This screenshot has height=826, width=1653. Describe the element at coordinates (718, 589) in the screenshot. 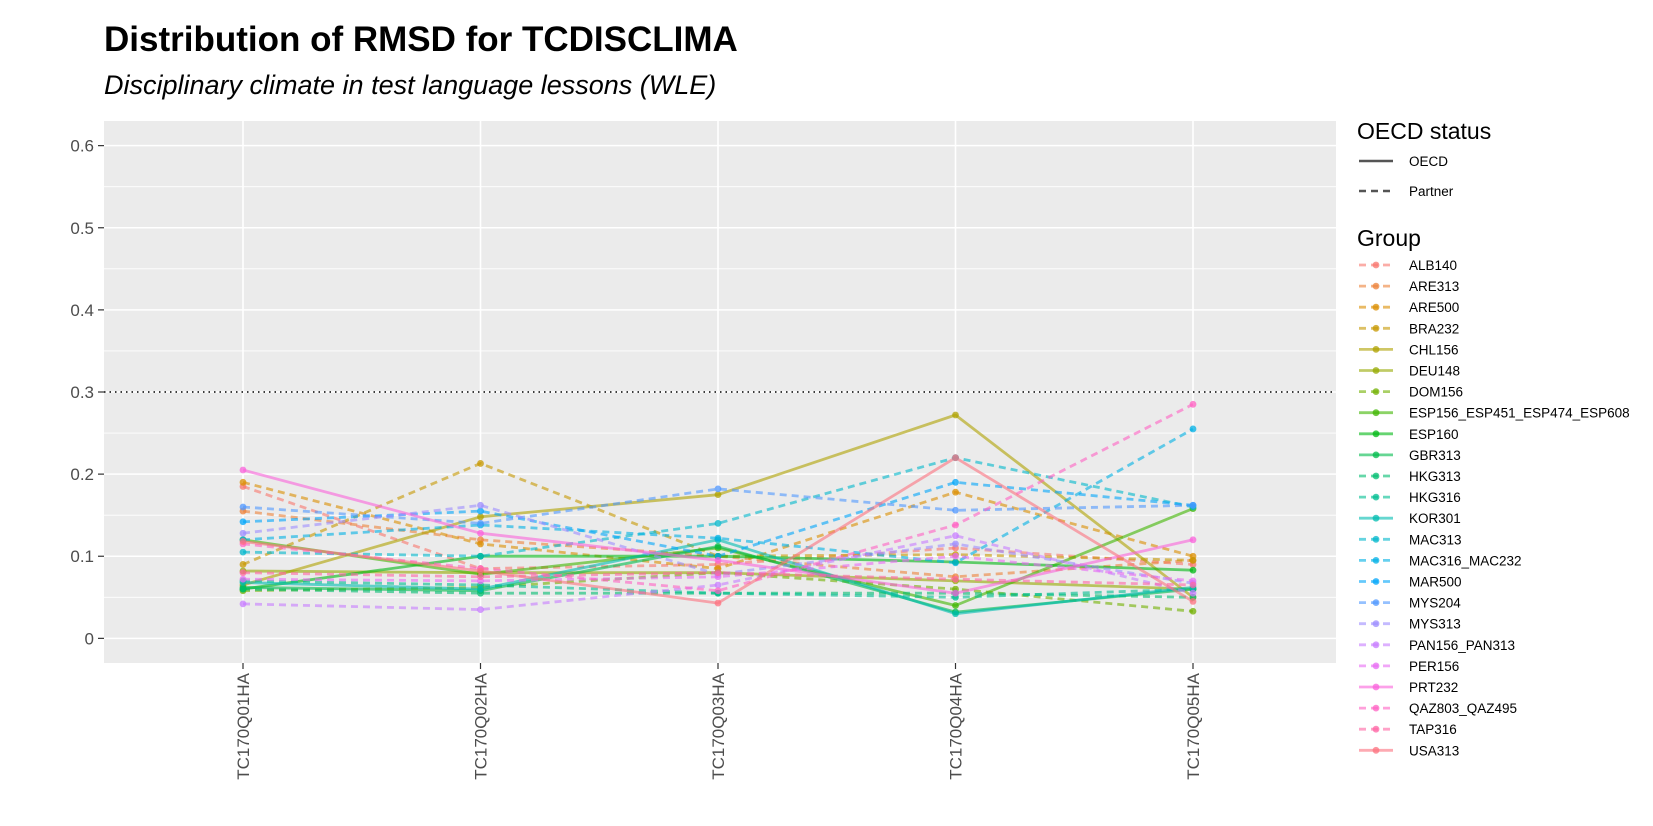

I see `series-line-HKG316` at that location.